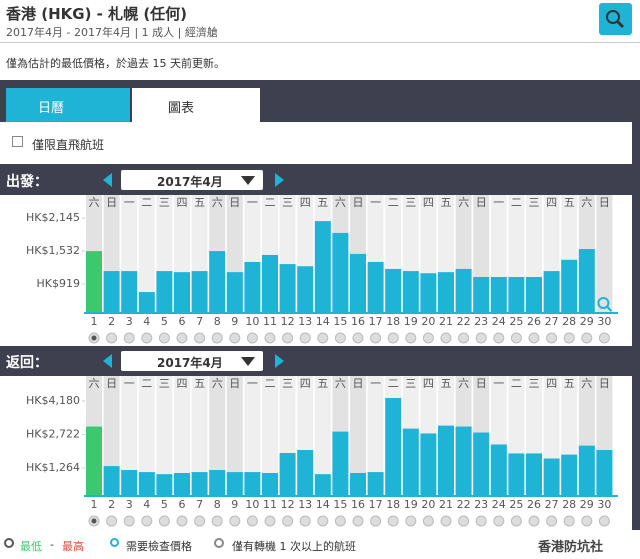 This screenshot has height=559, width=640. What do you see at coordinates (196, 105) in the screenshot?
I see `tab-chart: 圖表` at bounding box center [196, 105].